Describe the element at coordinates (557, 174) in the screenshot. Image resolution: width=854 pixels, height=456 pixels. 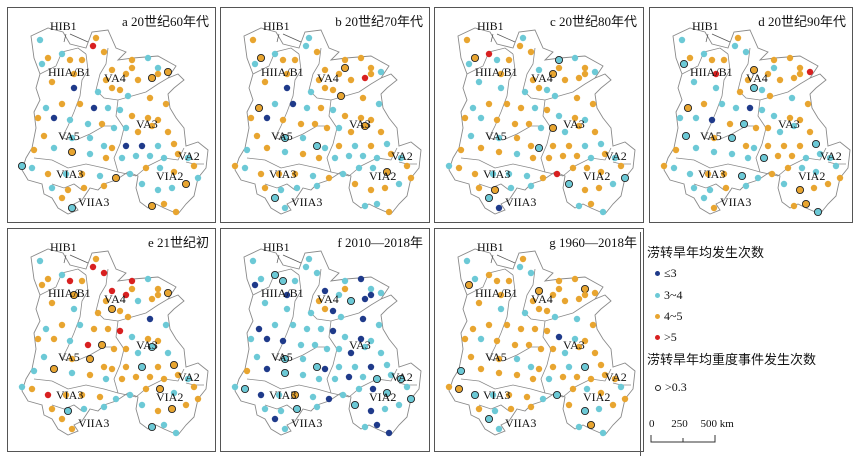
I see `station-gt5` at that location.